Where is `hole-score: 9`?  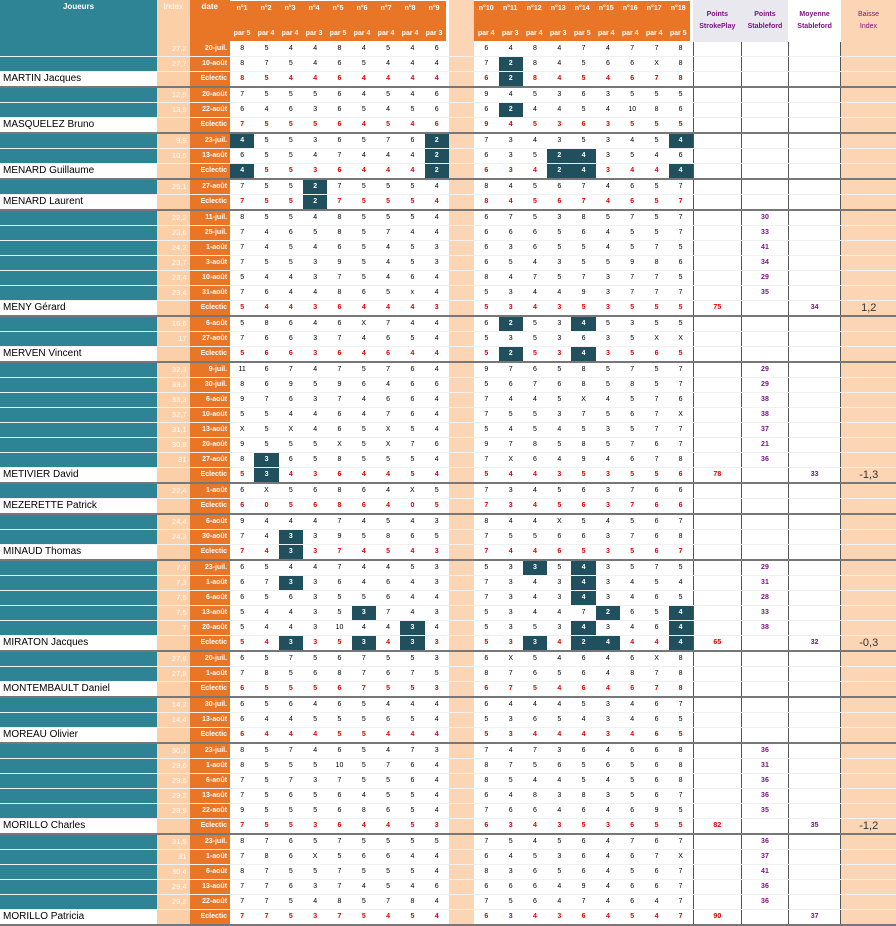 hole-score: 9 is located at coordinates (486, 95).